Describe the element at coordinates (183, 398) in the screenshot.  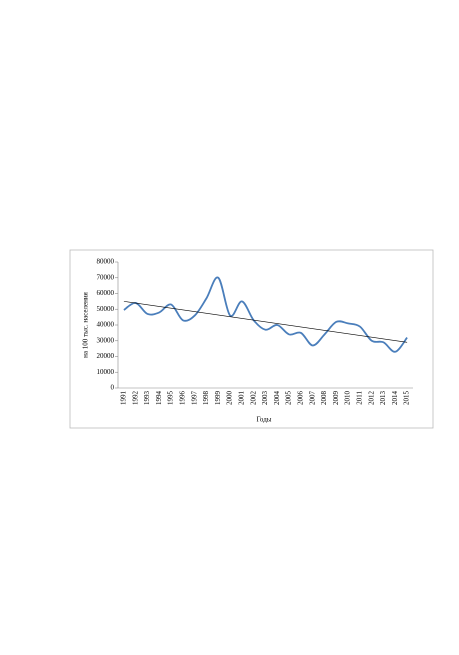
I see `x-tick-label: 1996` at that location.